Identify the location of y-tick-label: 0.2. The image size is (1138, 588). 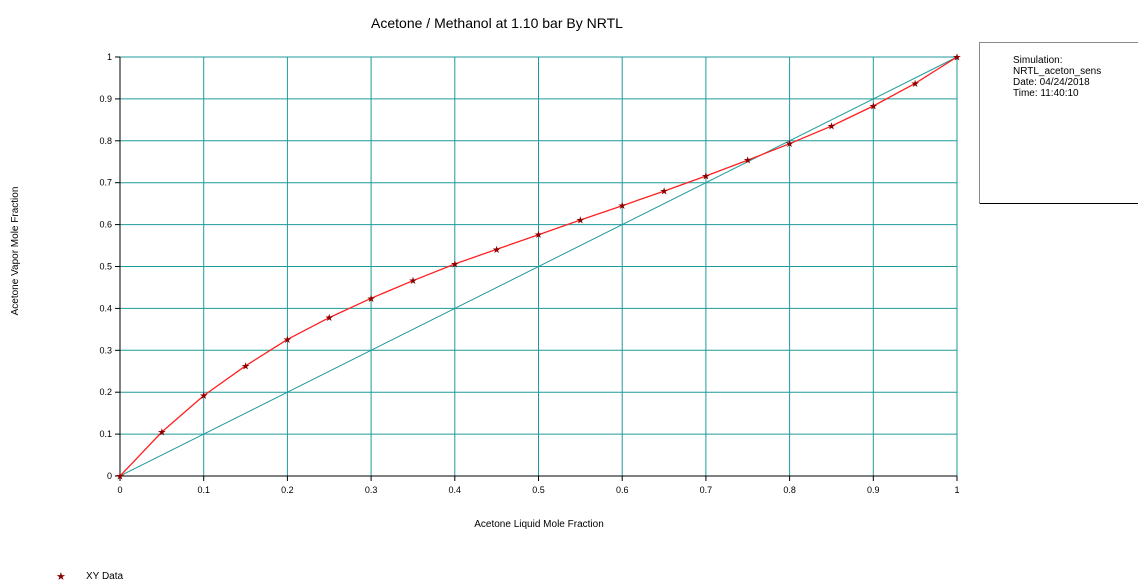
(105, 392).